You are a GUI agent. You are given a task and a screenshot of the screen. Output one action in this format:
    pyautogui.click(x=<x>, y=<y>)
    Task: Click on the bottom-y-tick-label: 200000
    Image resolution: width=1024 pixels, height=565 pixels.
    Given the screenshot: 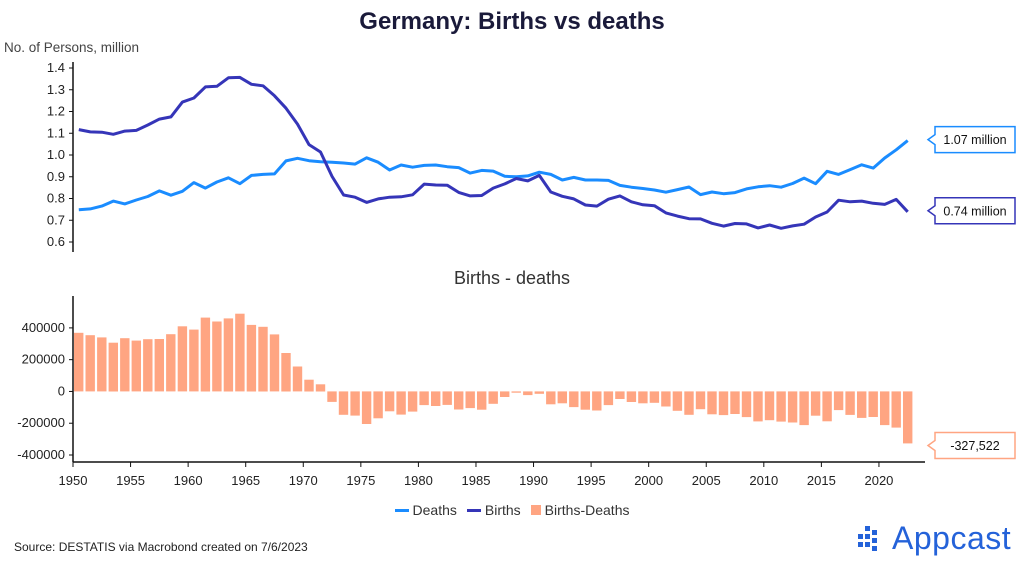 What is the action you would take?
    pyautogui.click(x=43, y=359)
    